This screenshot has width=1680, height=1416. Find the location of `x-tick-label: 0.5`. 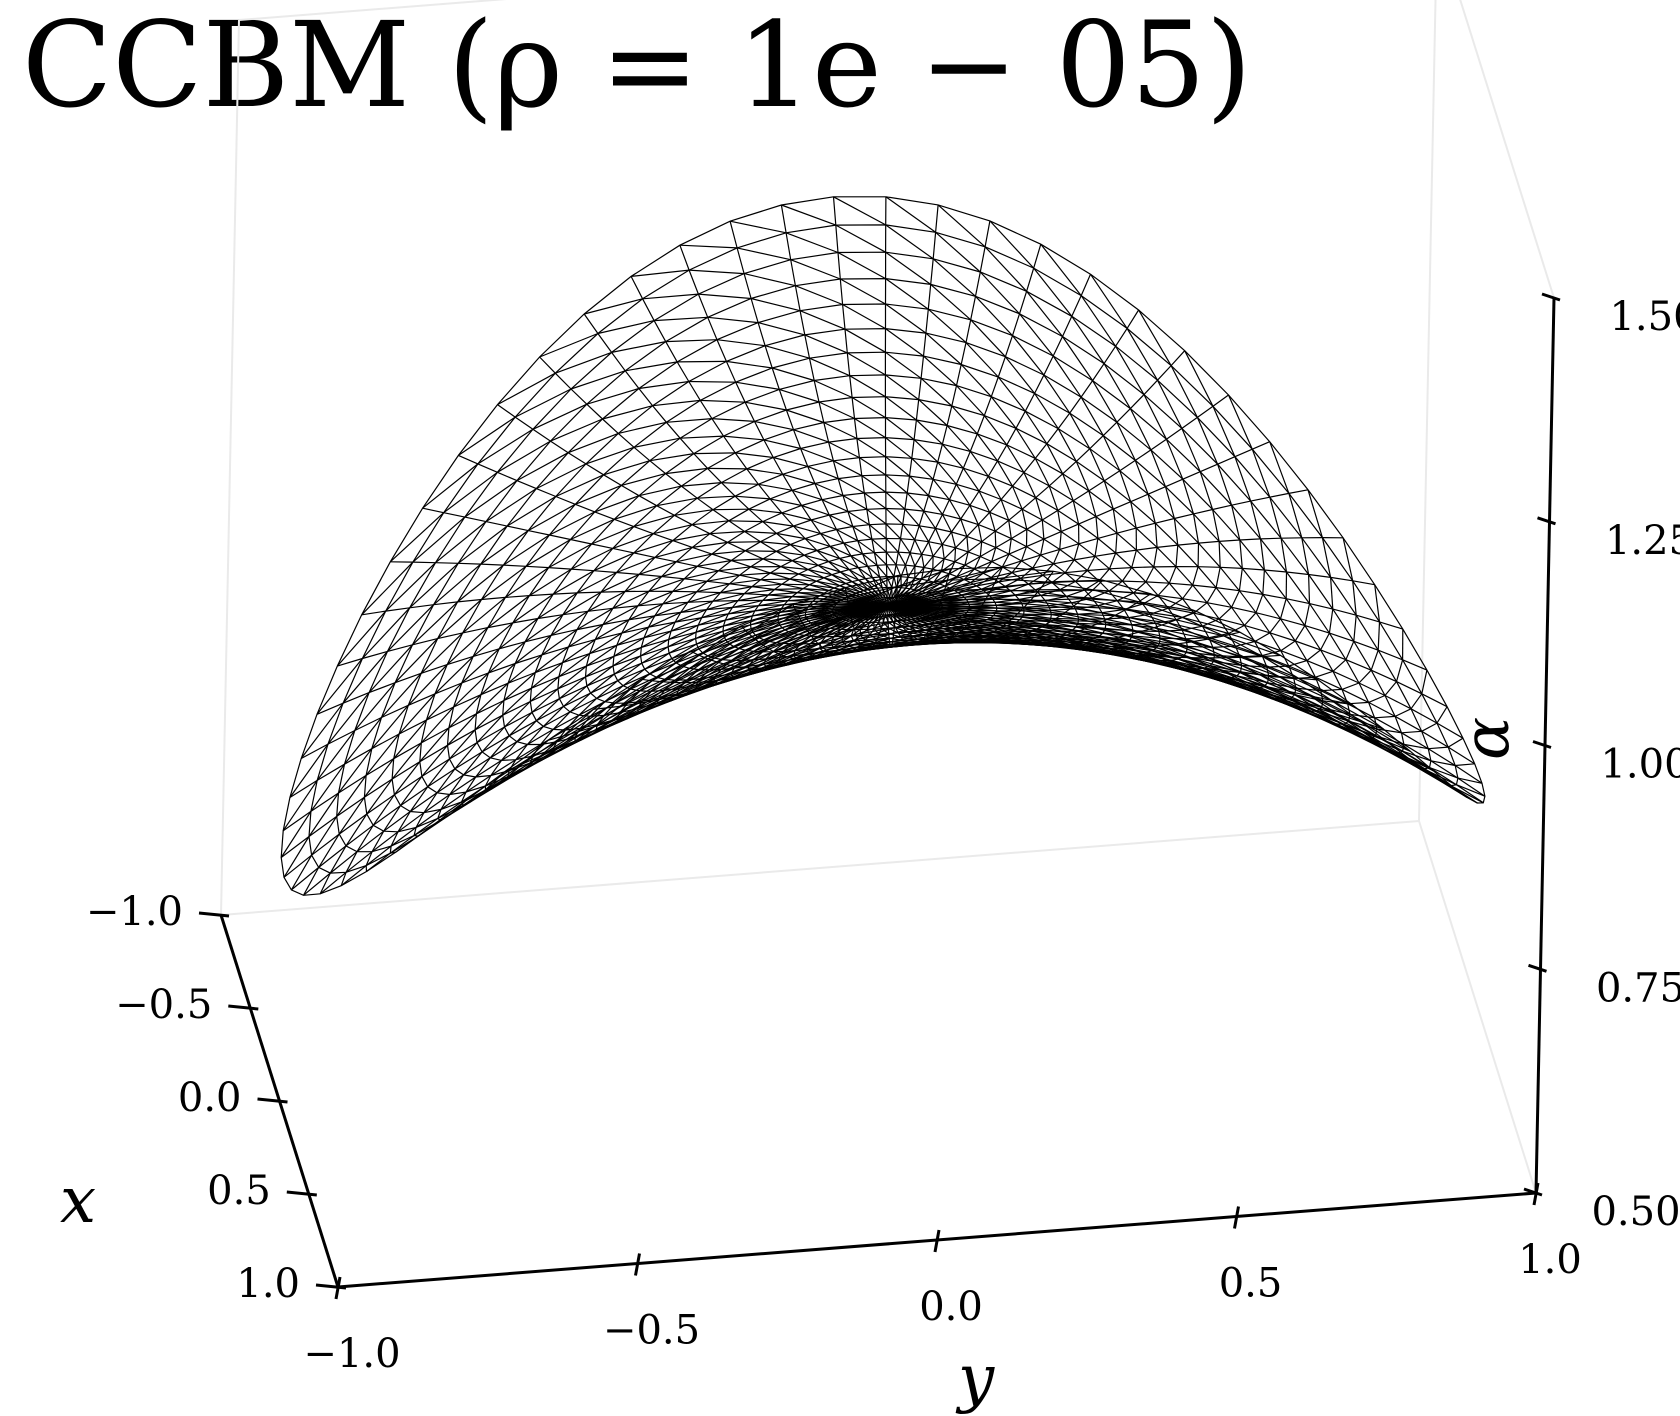

x-tick-label: 0.5 is located at coordinates (239, 1191).